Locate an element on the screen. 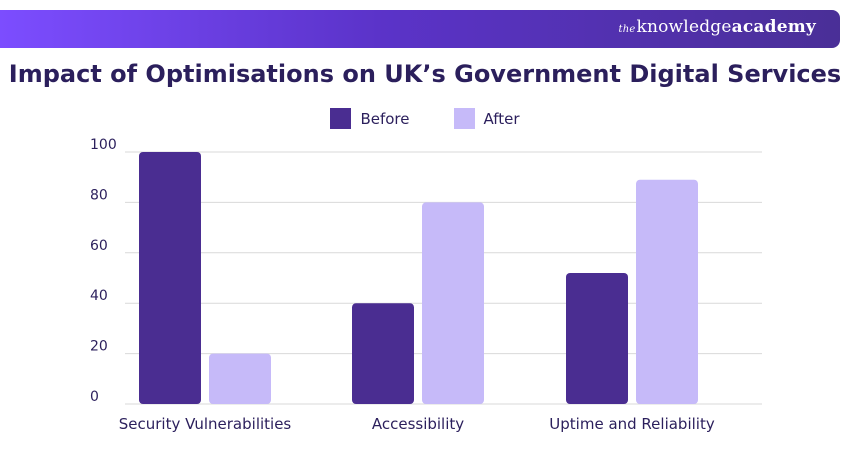 The image size is (850, 450). legend-item-after: After is located at coordinates (486, 118).